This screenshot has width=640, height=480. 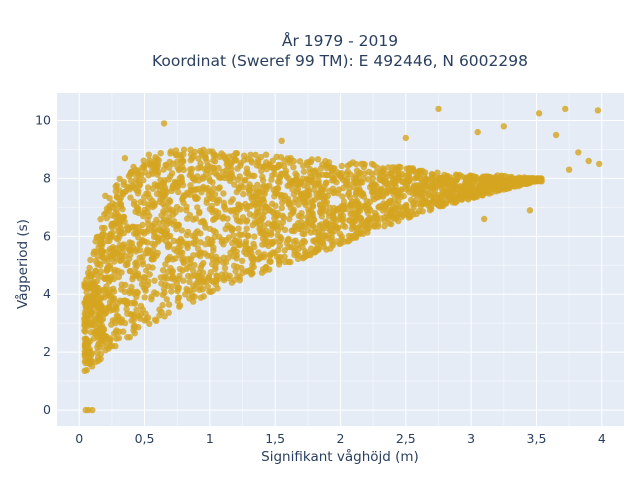 I want to click on y-tick-label: 2, so click(x=47, y=351).